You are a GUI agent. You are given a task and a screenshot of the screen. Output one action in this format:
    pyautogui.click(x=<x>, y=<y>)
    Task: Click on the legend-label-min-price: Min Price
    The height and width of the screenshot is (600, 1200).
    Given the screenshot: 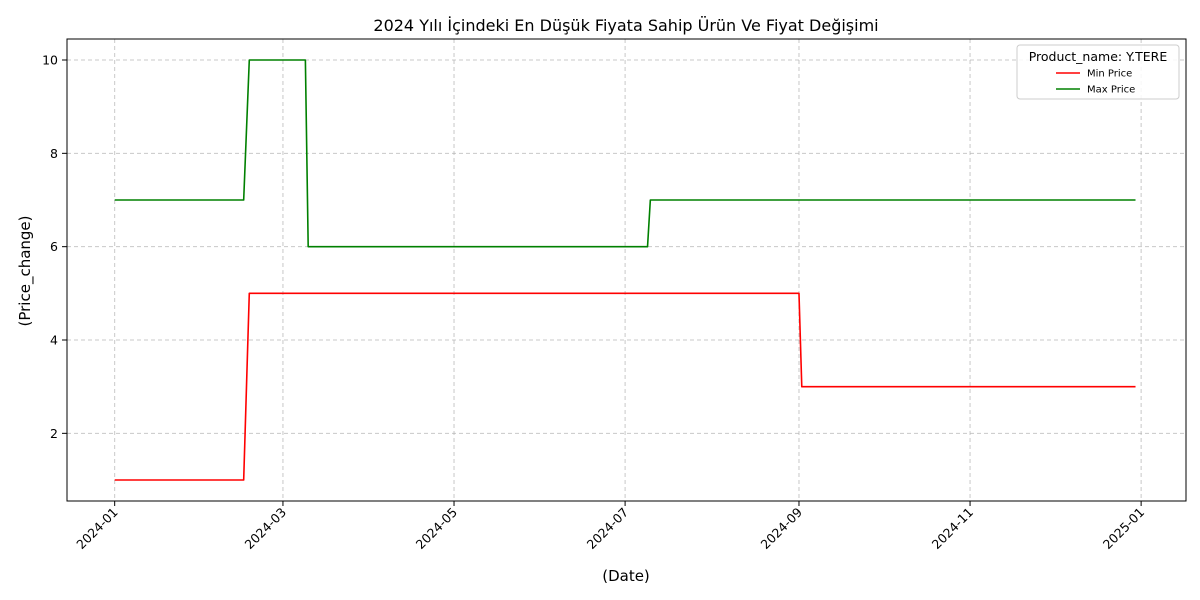 What is the action you would take?
    pyautogui.click(x=1109, y=74)
    